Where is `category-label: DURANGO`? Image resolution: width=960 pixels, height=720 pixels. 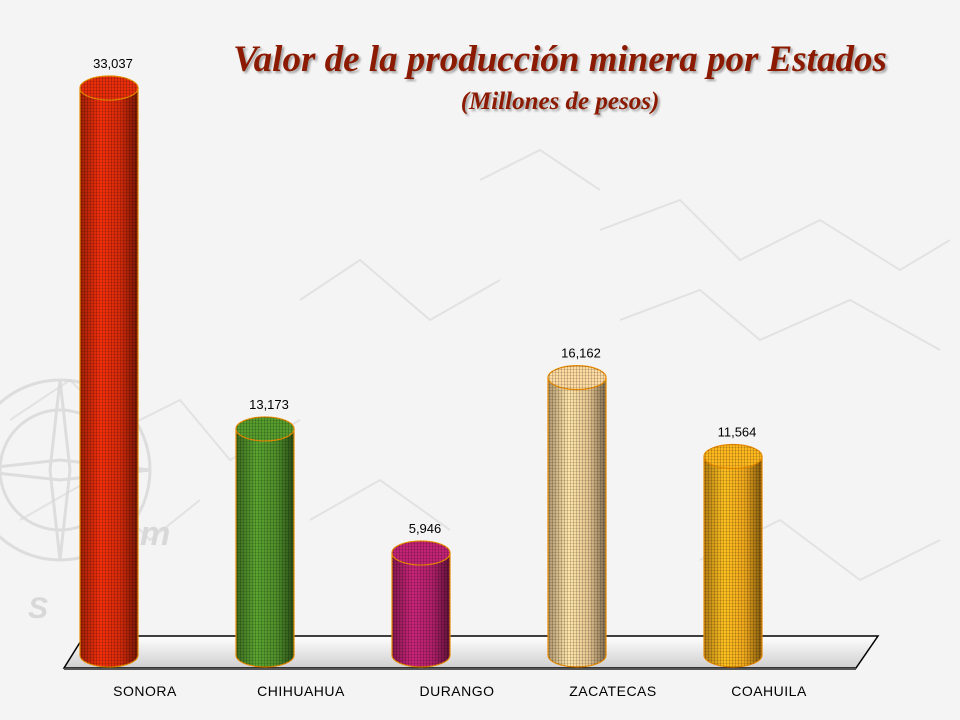 category-label: DURANGO is located at coordinates (456, 691).